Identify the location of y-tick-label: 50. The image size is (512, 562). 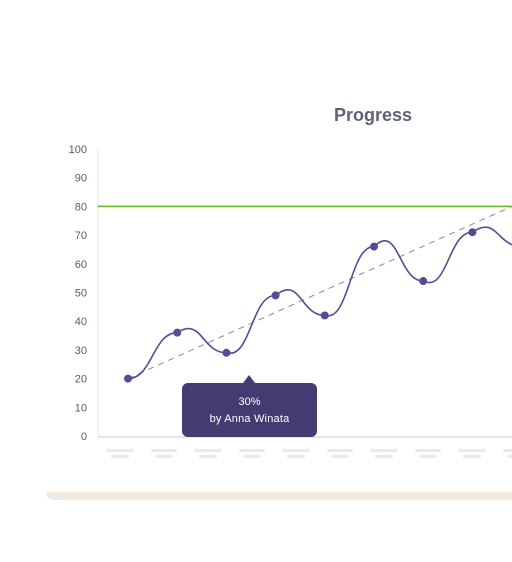
(81, 294).